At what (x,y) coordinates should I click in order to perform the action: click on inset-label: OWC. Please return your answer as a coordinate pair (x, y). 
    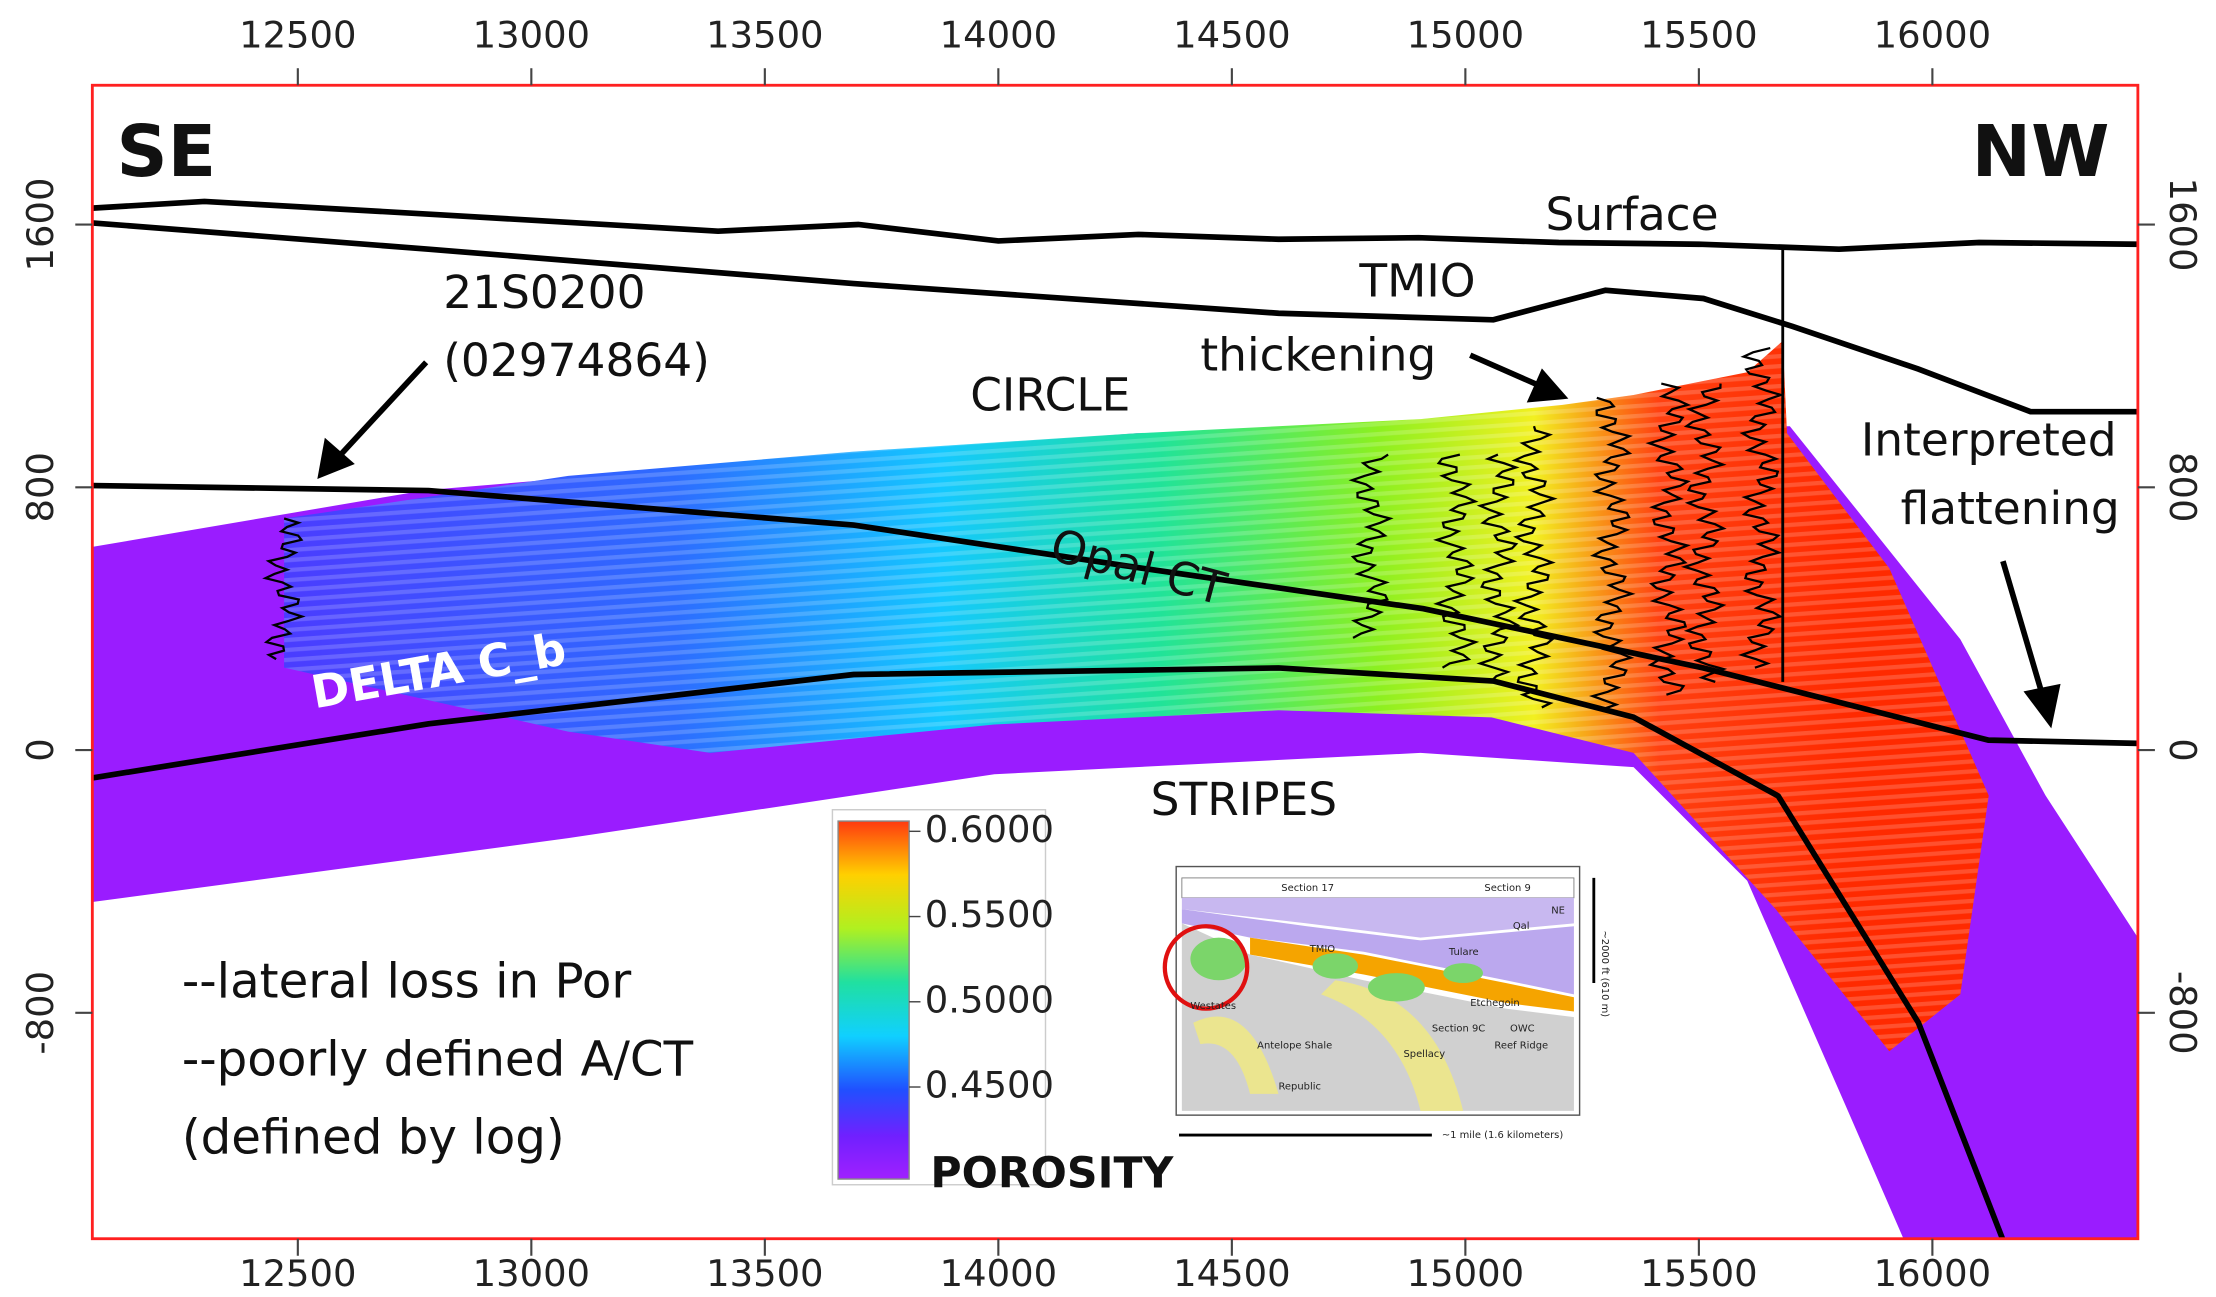
    Looking at the image, I should click on (1522, 1028).